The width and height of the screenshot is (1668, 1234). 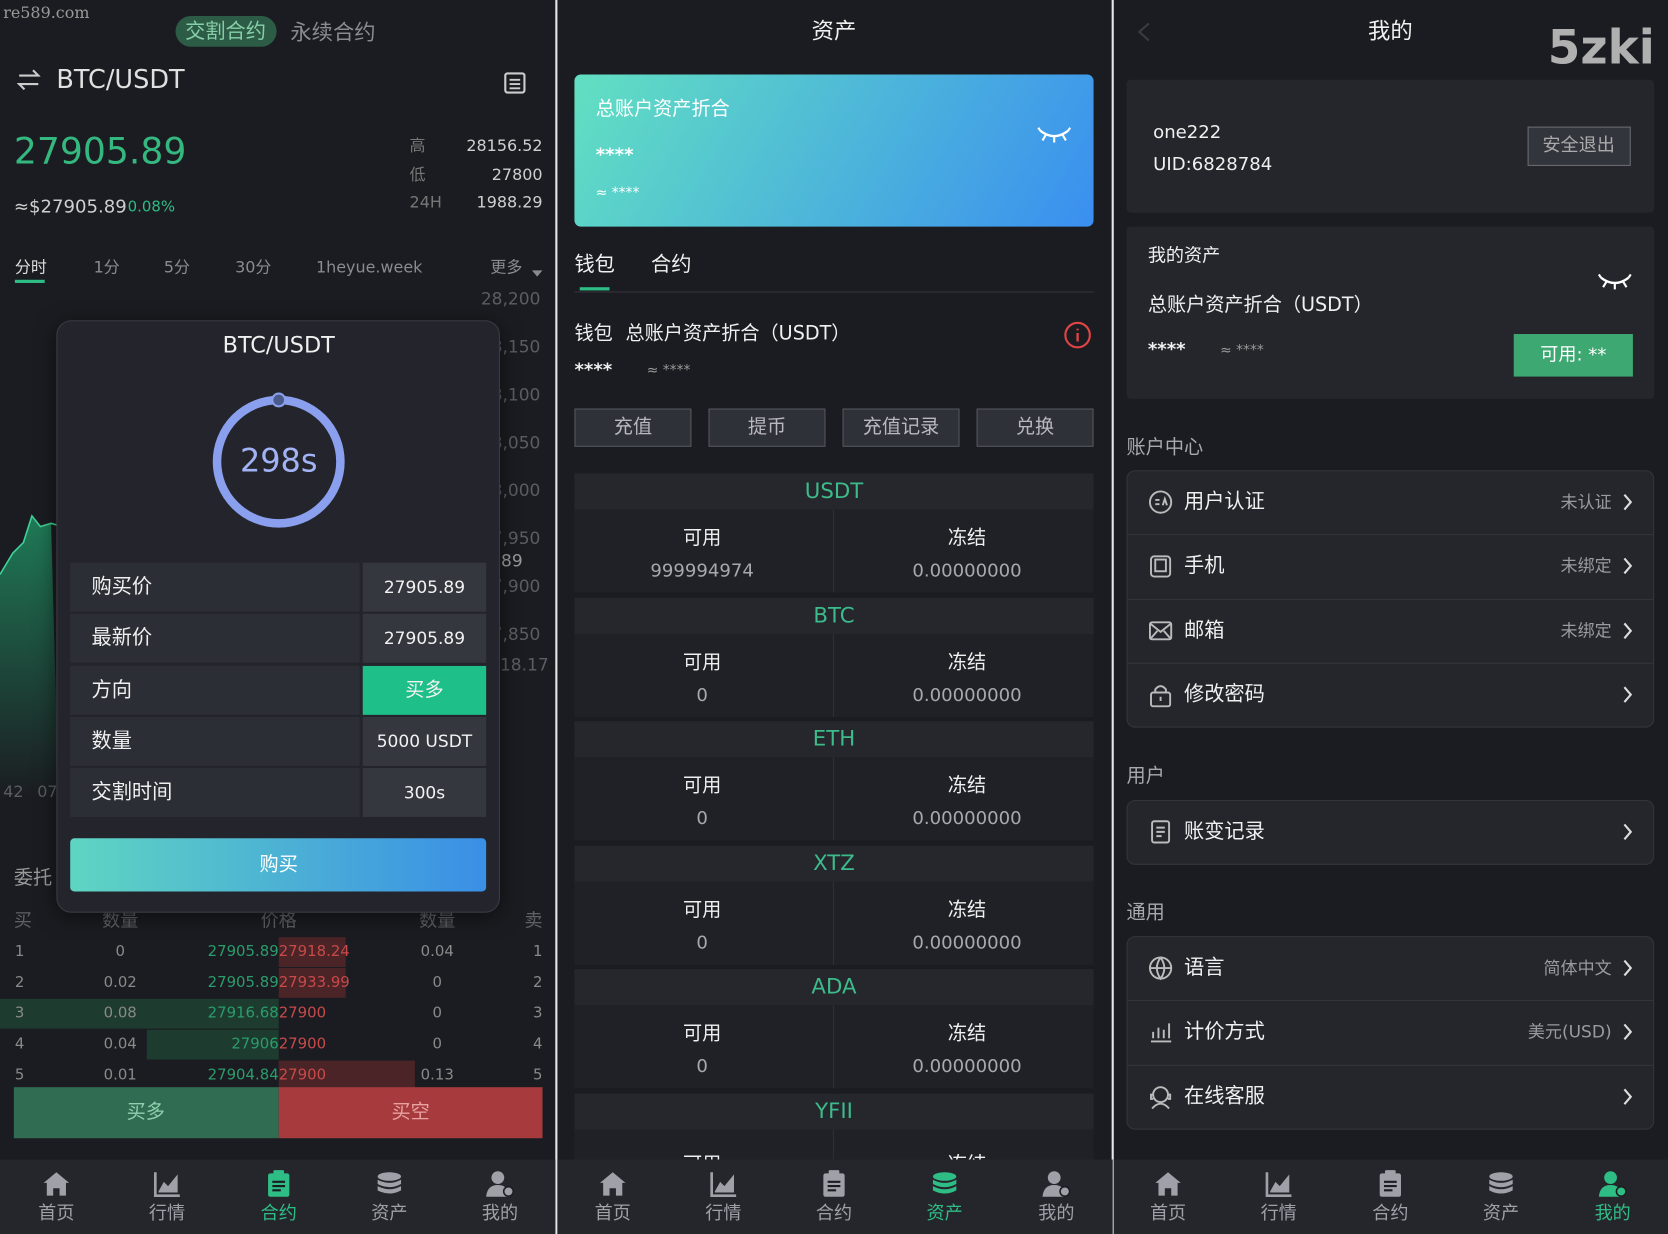 What do you see at coordinates (594, 264) in the screenshot?
I see `wallet-tab: 钱包` at bounding box center [594, 264].